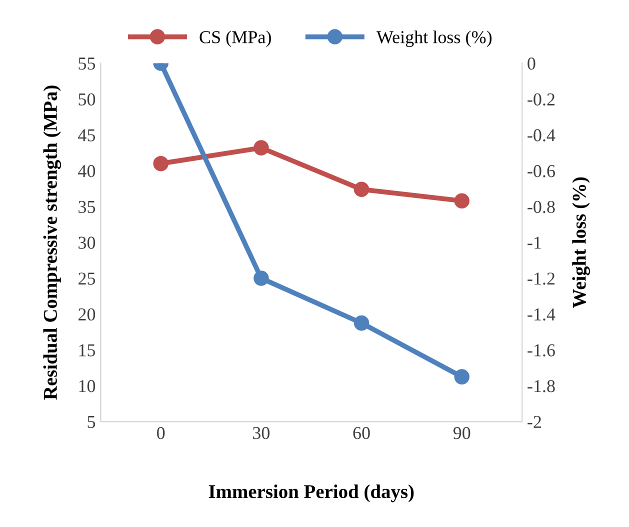 Image resolution: width=629 pixels, height=527 pixels. What do you see at coordinates (92, 422) in the screenshot?
I see `y-tick-label: 5` at bounding box center [92, 422].